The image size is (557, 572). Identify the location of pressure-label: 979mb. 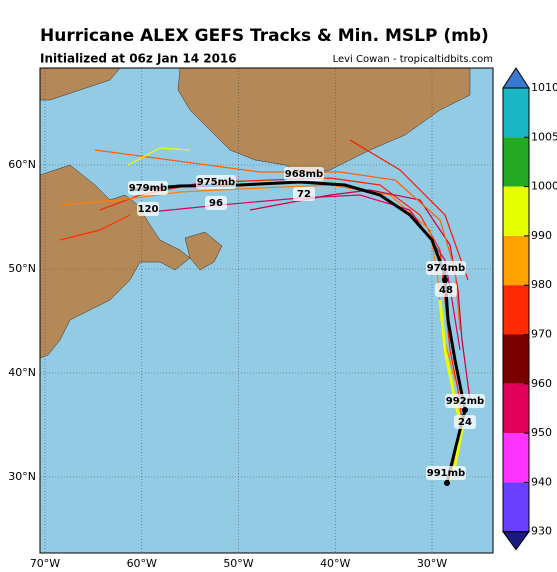
(148, 188).